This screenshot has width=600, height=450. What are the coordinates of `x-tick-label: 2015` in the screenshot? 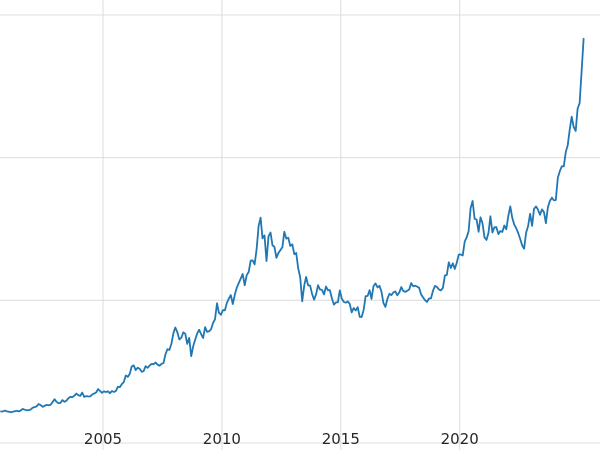 It's located at (341, 439).